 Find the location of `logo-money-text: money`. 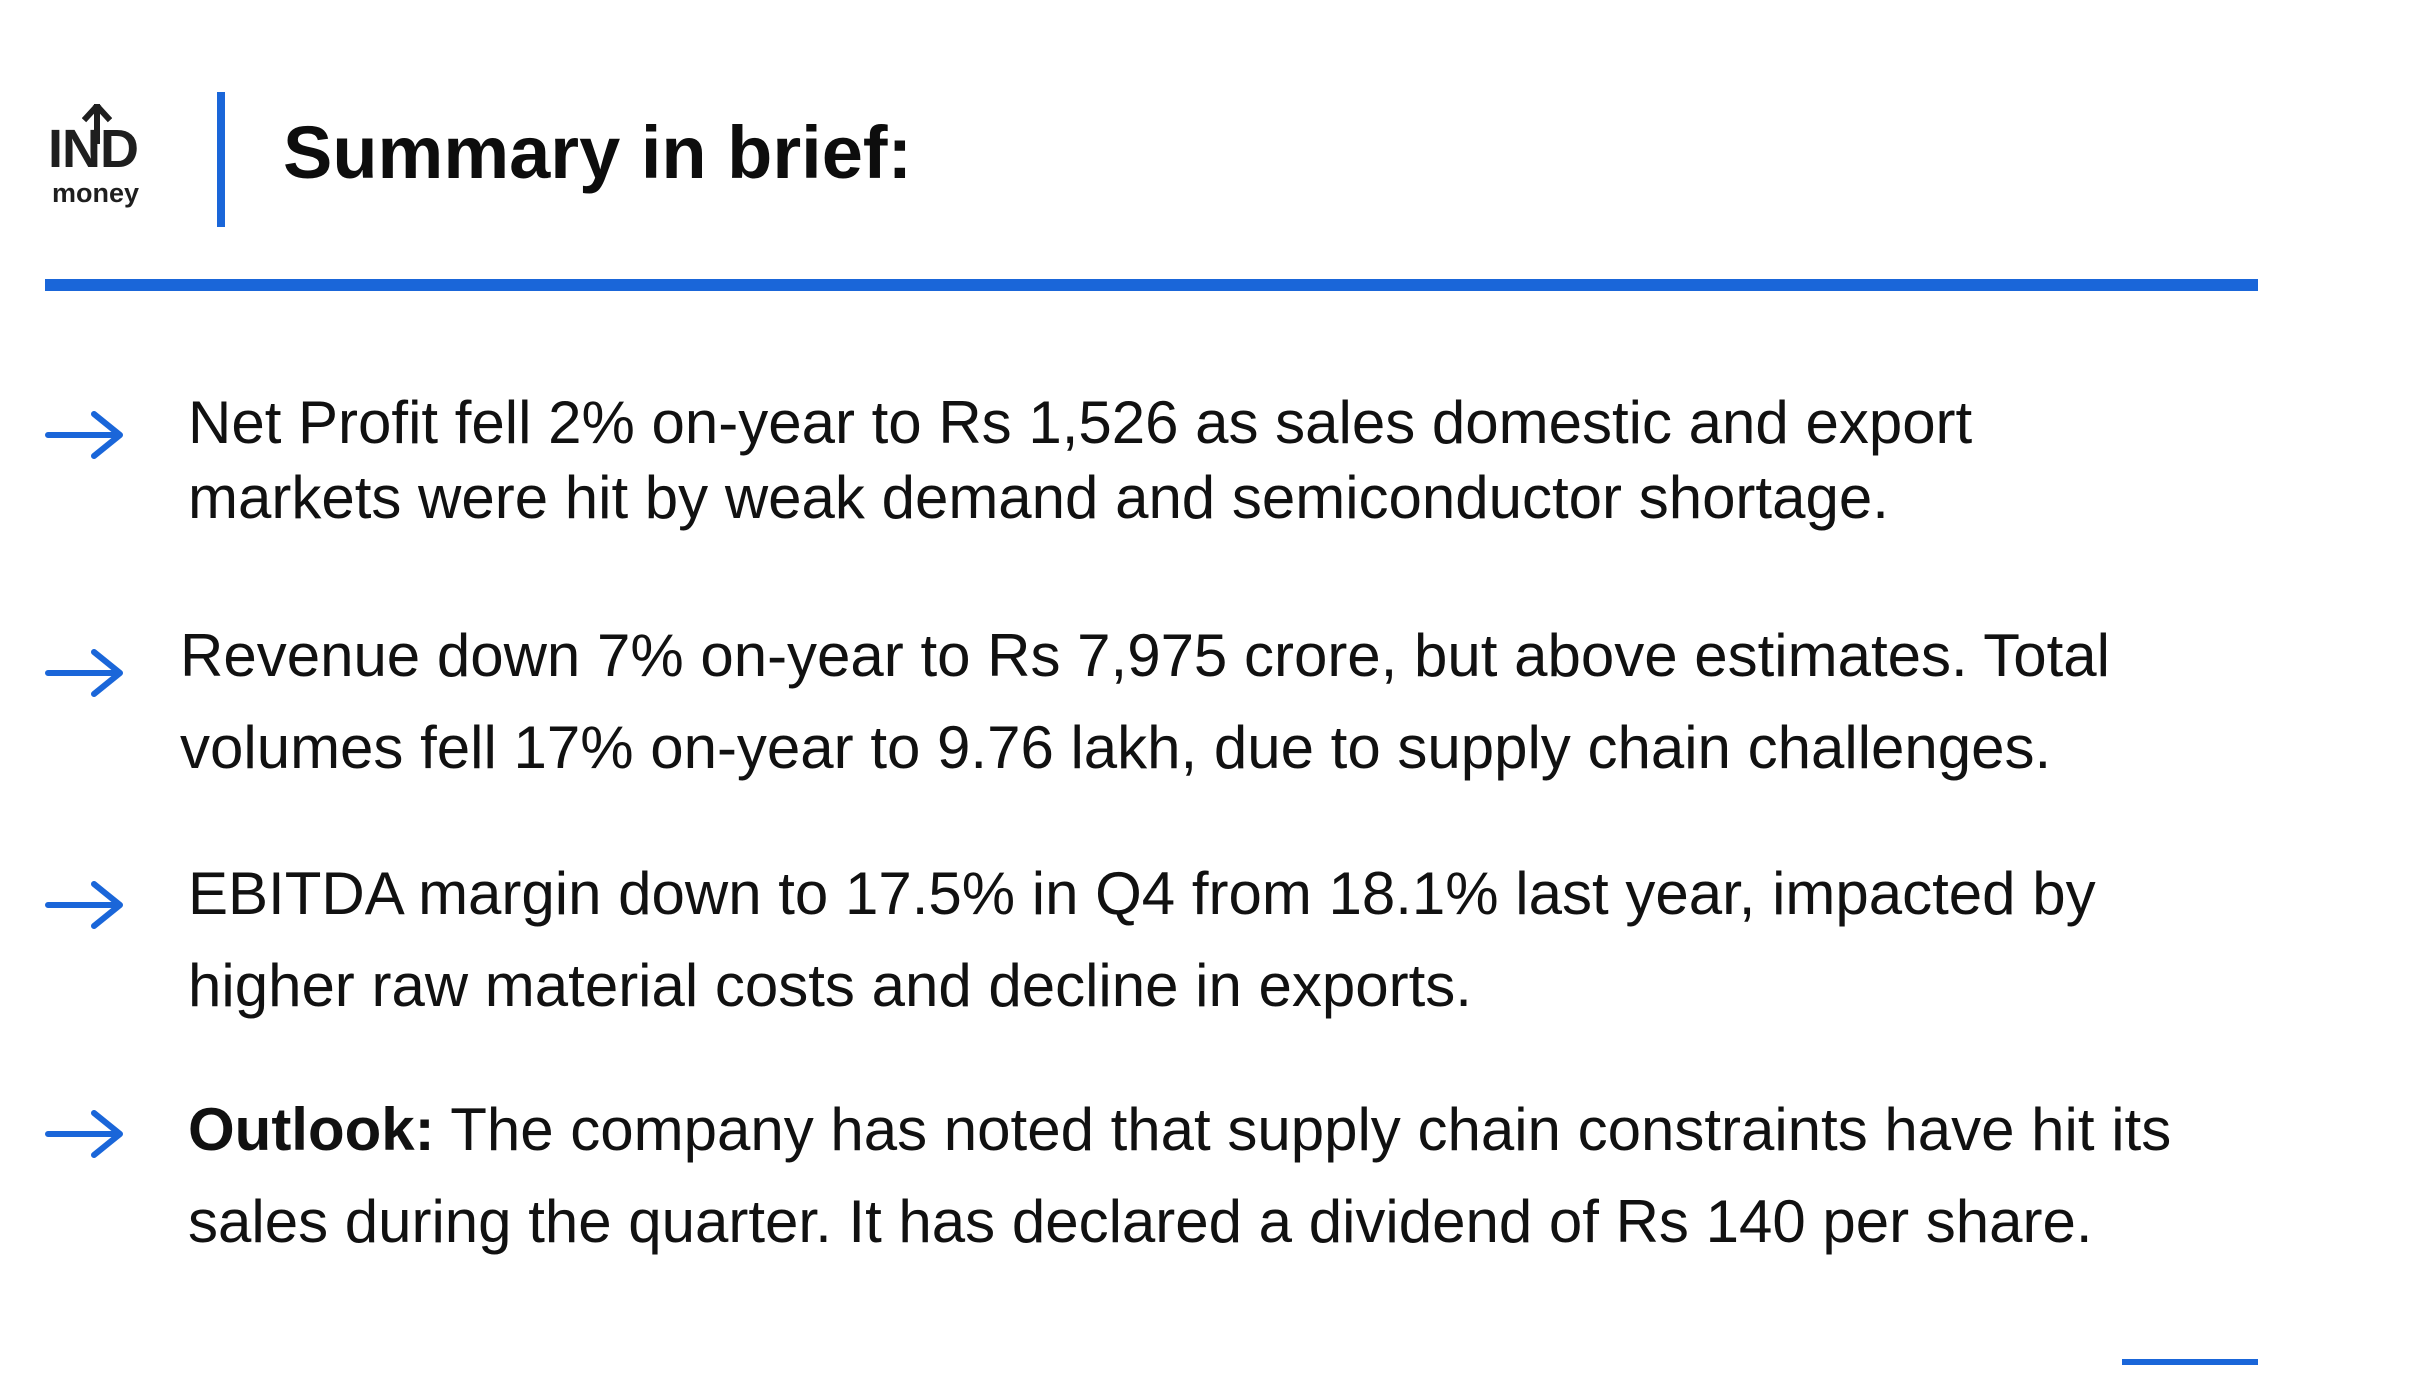

logo-money-text: money is located at coordinates (96, 193).